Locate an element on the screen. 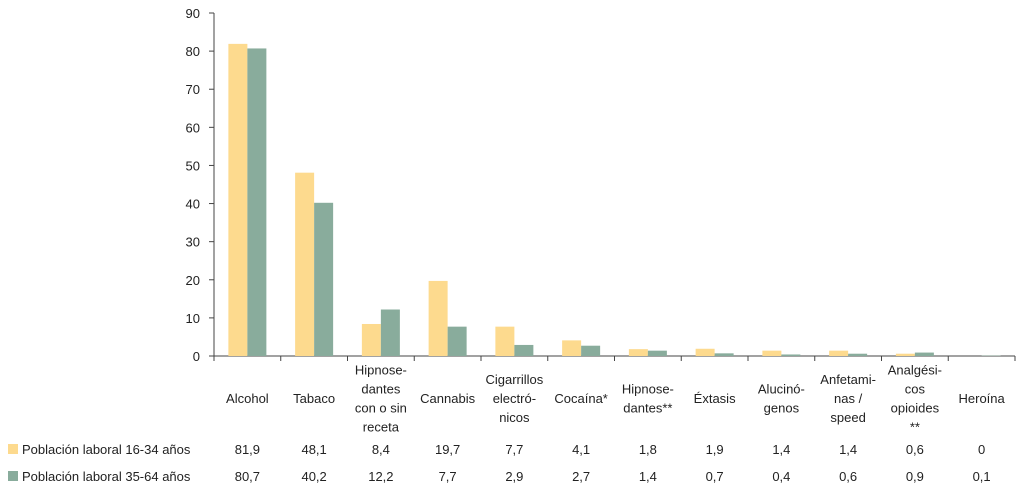 The image size is (1033, 496). table-value: 4,1 is located at coordinates (581, 449).